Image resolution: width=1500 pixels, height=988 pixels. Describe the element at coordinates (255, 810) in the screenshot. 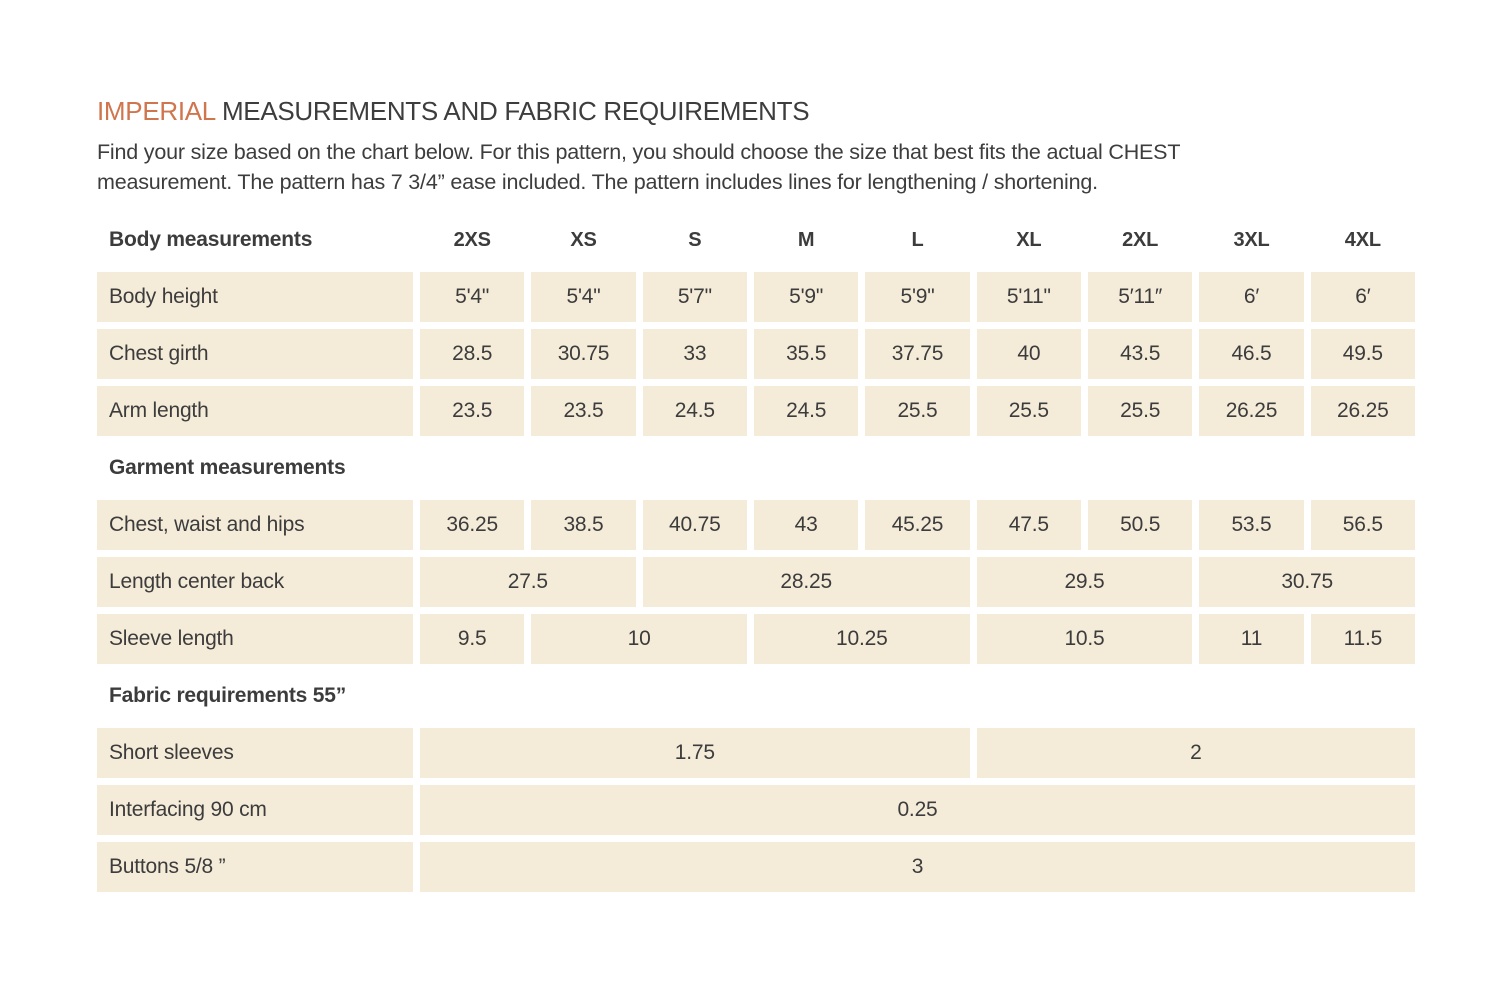

I see `row-label: Interfacing 90 cm` at that location.